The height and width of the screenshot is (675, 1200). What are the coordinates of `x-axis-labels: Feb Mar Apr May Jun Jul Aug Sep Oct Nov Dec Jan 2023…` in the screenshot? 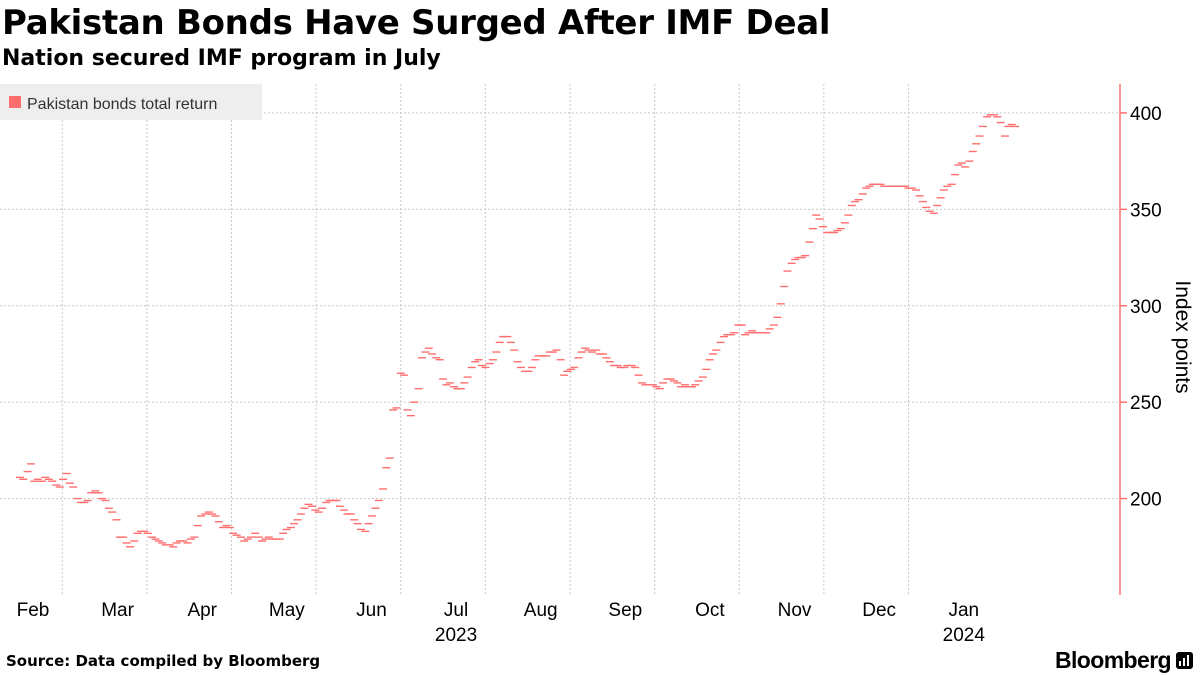 It's located at (501, 622).